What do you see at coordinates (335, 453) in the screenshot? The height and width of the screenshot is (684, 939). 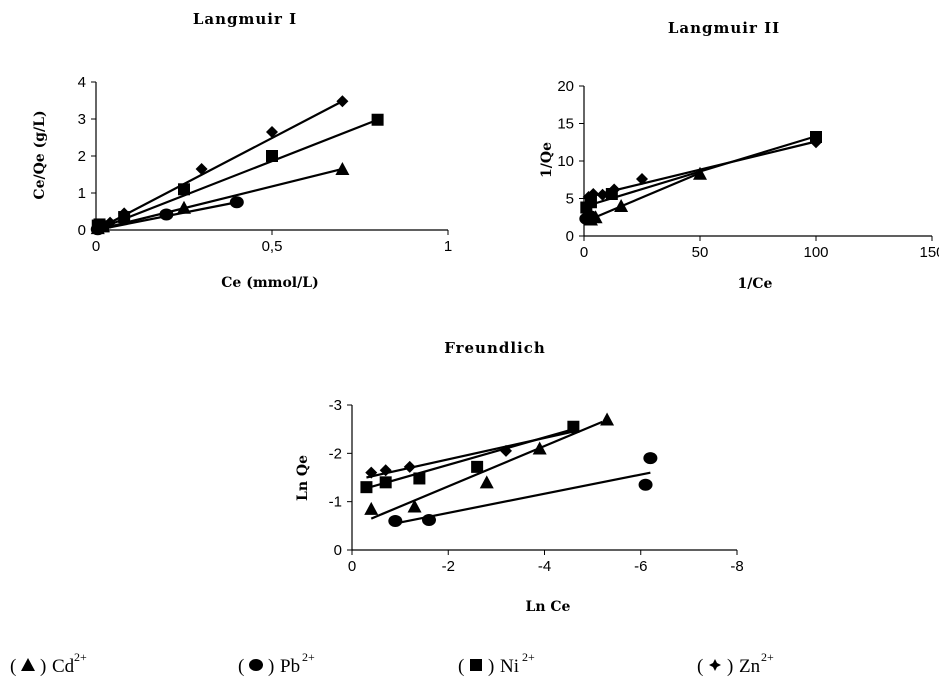 I see `y-tick-label: -2` at bounding box center [335, 453].